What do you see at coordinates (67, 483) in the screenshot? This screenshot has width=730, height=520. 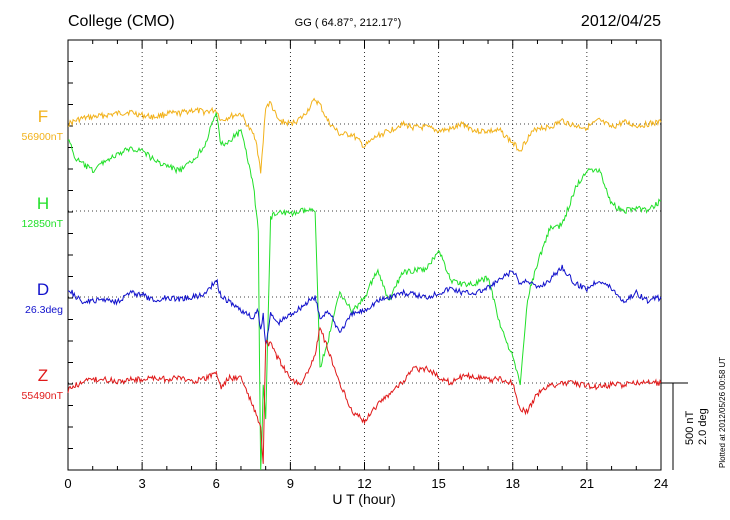 I see `x-tick-label: 0` at bounding box center [67, 483].